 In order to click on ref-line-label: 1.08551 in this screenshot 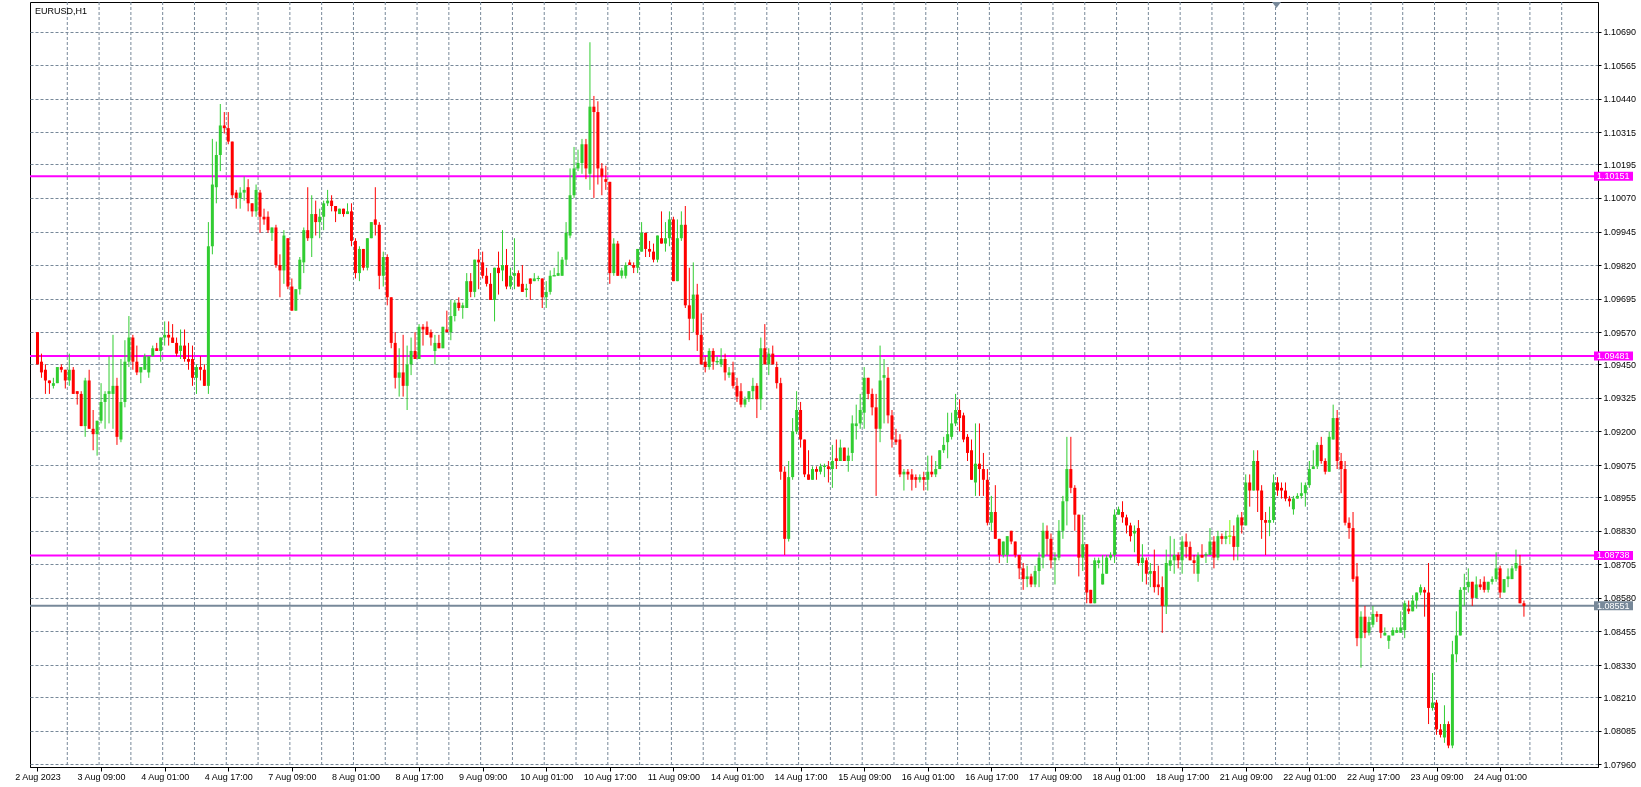, I will do `click(1613, 605)`.